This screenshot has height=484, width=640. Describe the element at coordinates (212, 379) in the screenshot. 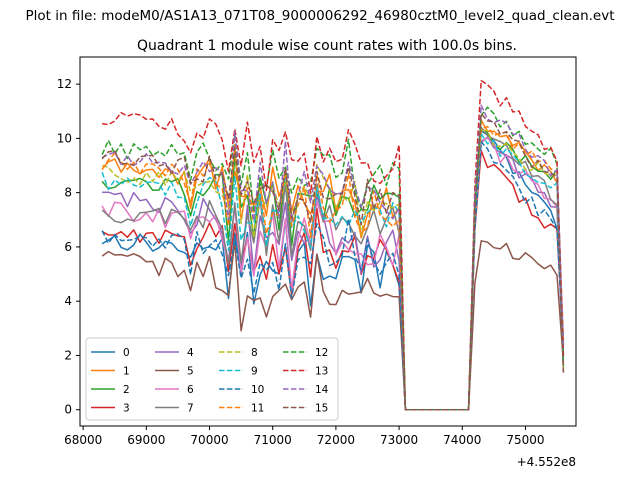

I see `legend-box` at that location.